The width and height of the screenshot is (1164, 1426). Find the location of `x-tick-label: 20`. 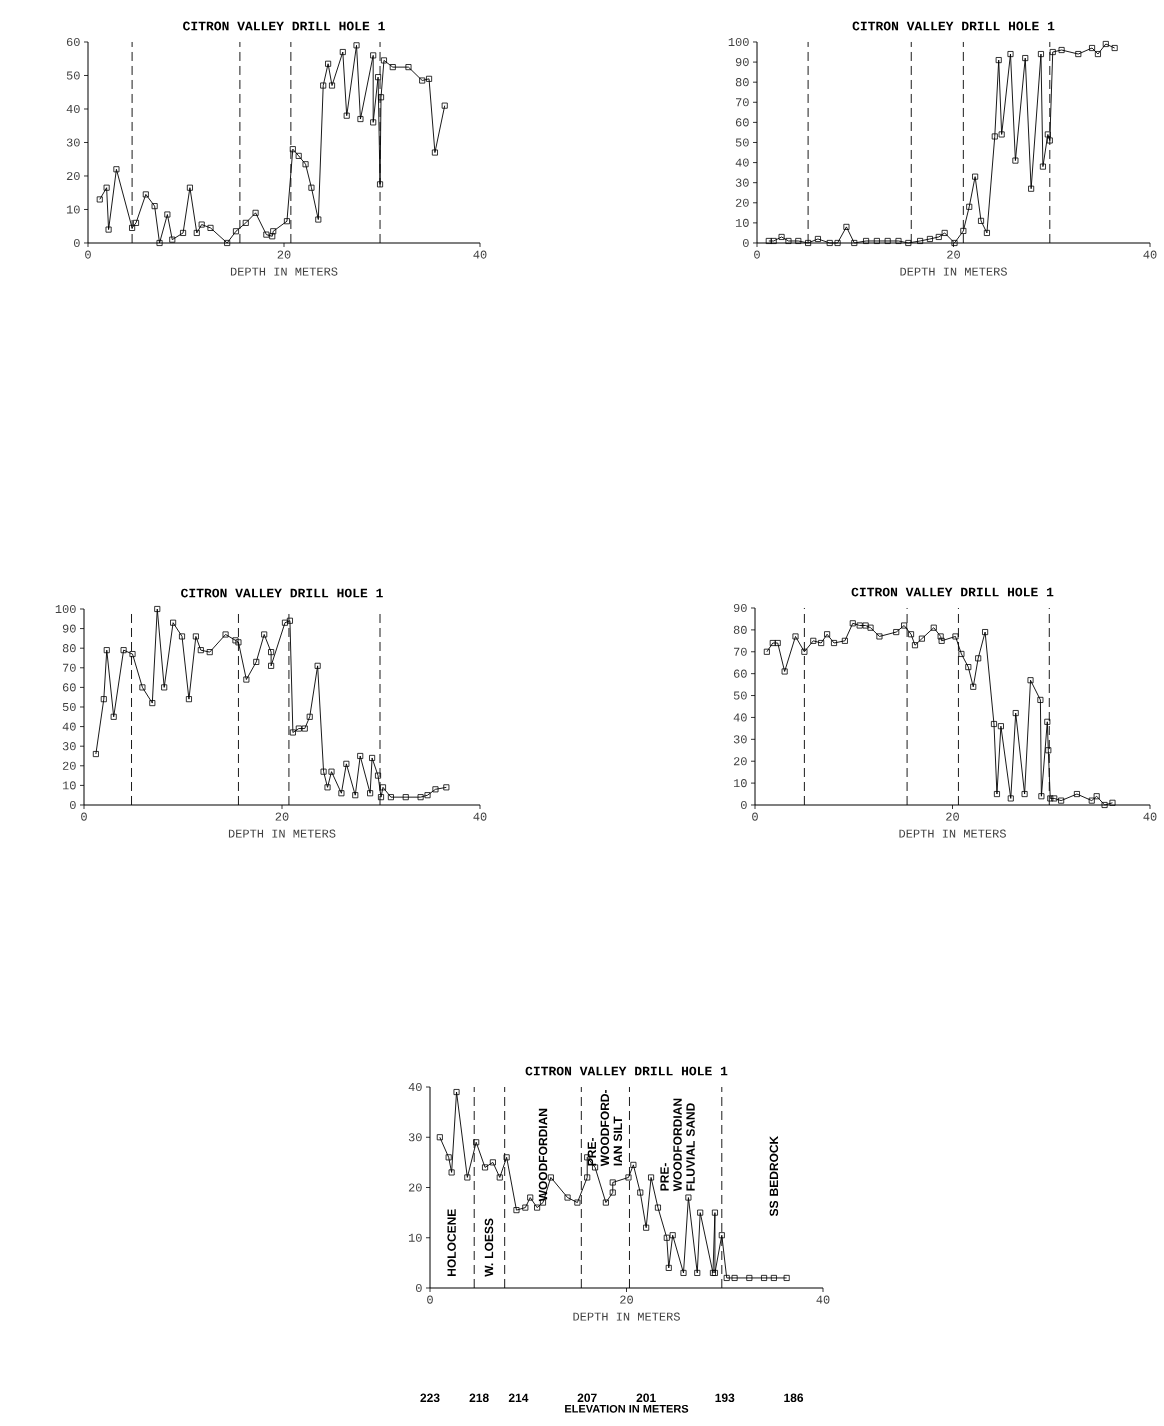

x-tick-label: 20 is located at coordinates (282, 816).